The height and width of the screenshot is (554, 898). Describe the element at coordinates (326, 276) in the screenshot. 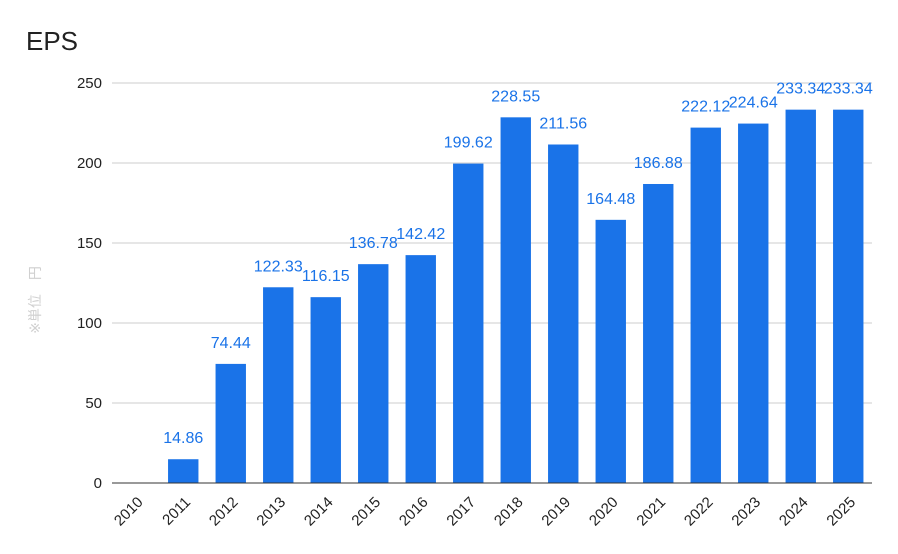

I see `data-label-2014: 116.15` at that location.